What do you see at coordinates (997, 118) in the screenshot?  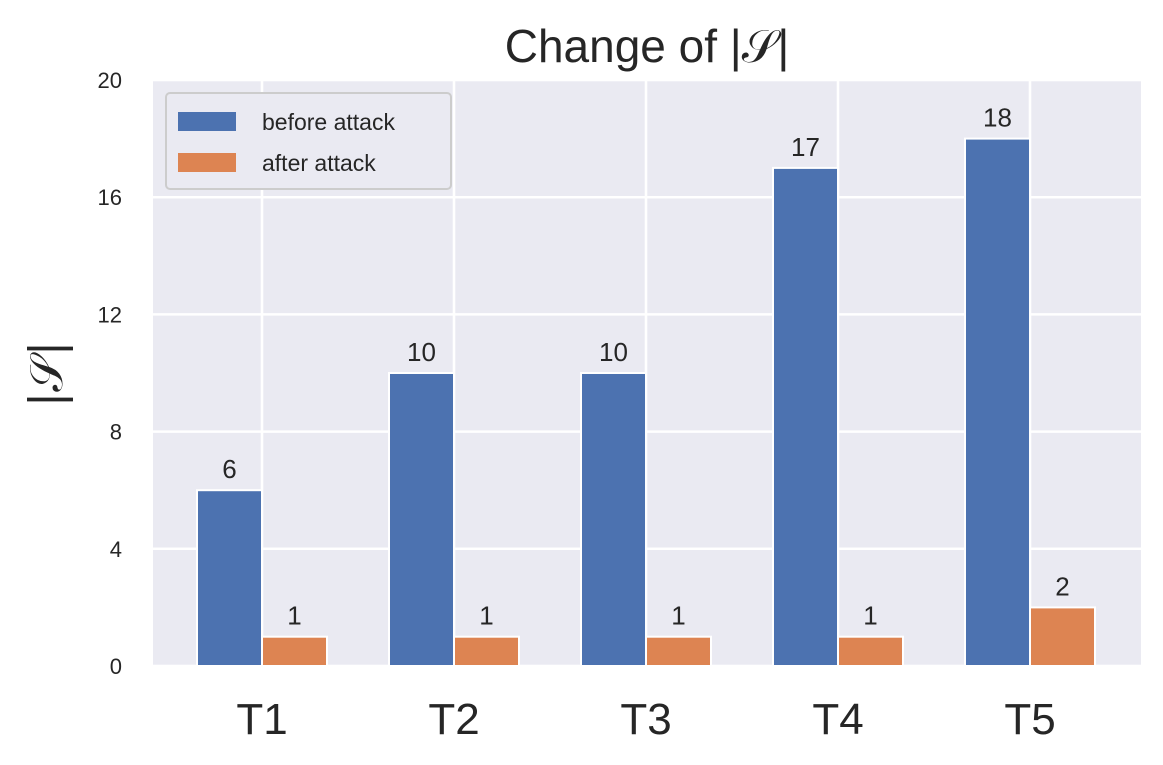 I see `value-label-before-attack: 18` at bounding box center [997, 118].